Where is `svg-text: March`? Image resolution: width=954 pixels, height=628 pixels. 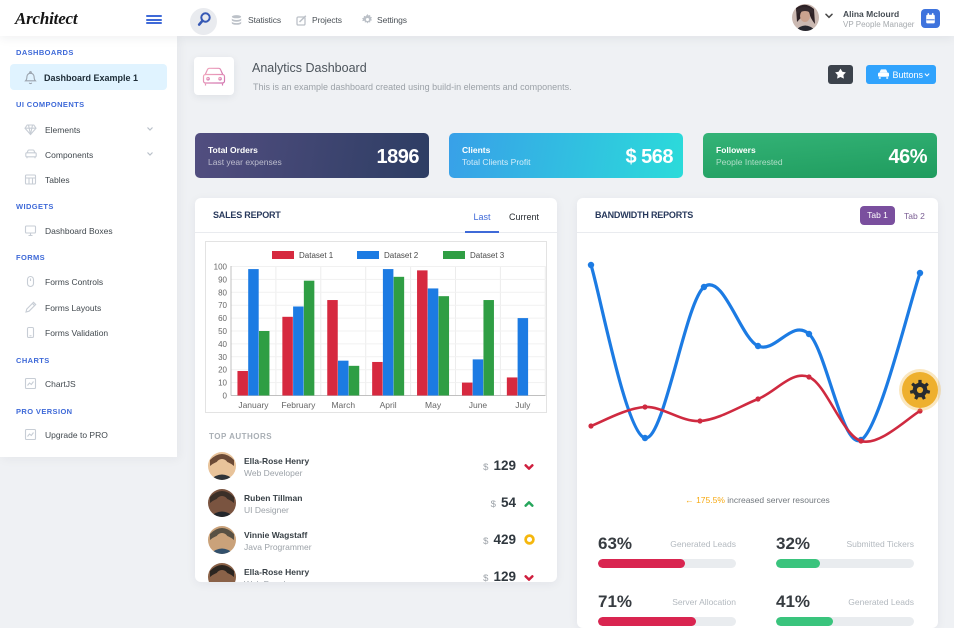 svg-text: March is located at coordinates (343, 405).